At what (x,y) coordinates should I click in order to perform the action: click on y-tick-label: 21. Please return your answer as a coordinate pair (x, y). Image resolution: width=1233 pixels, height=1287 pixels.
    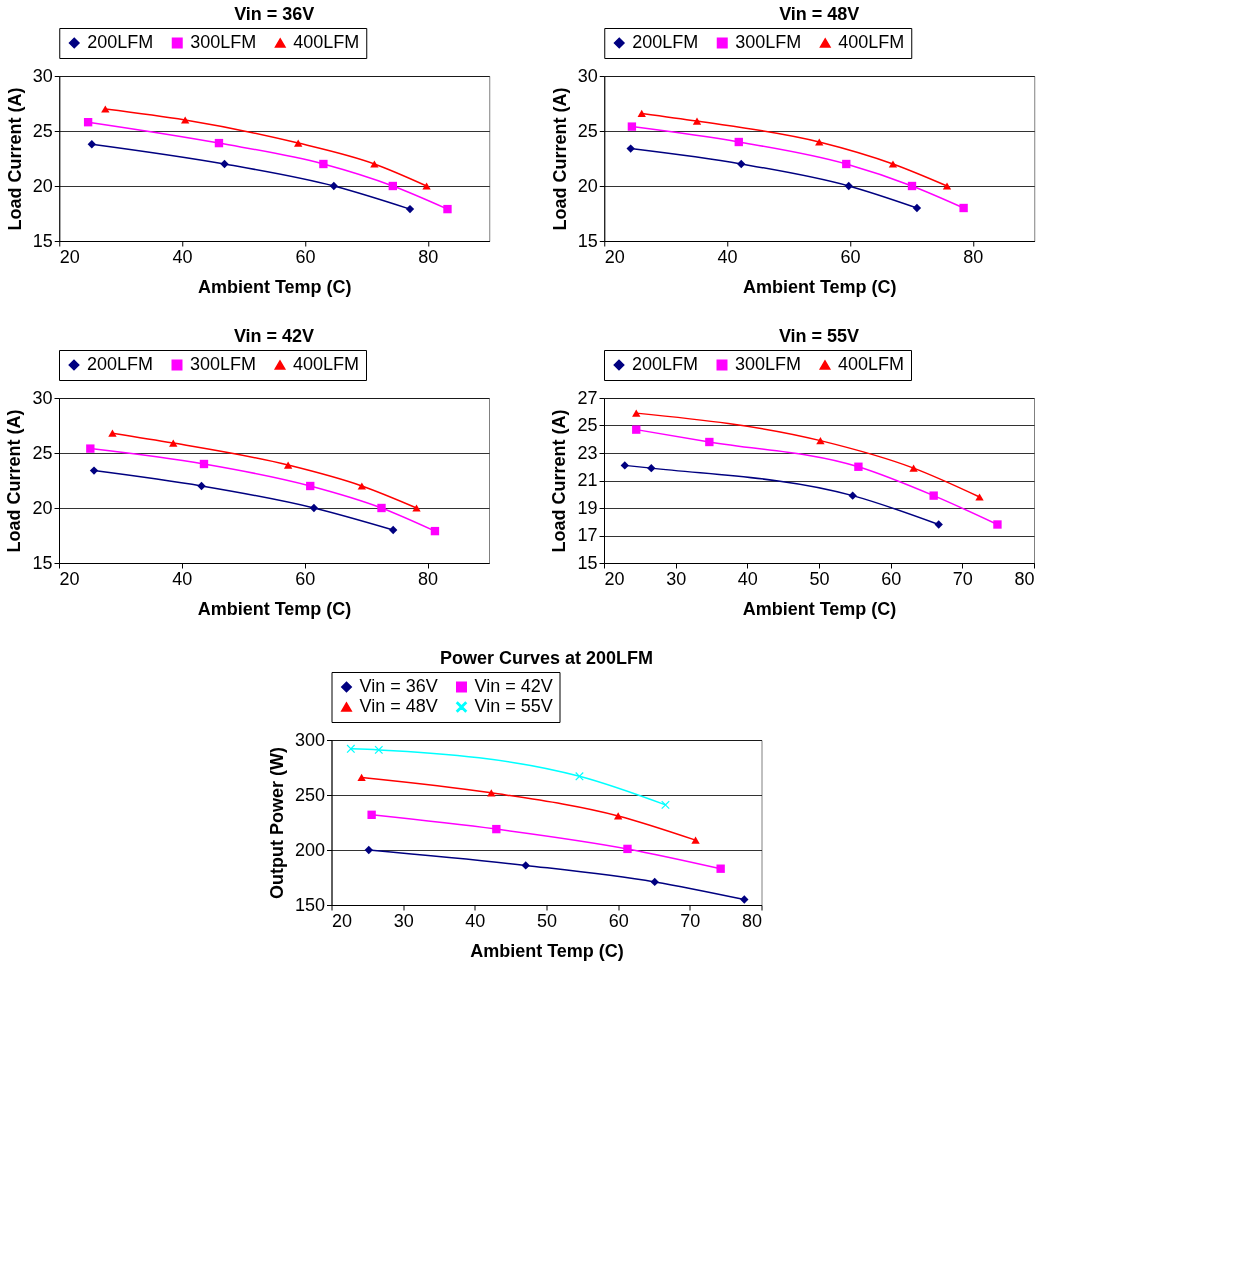
    Looking at the image, I should click on (587, 480).